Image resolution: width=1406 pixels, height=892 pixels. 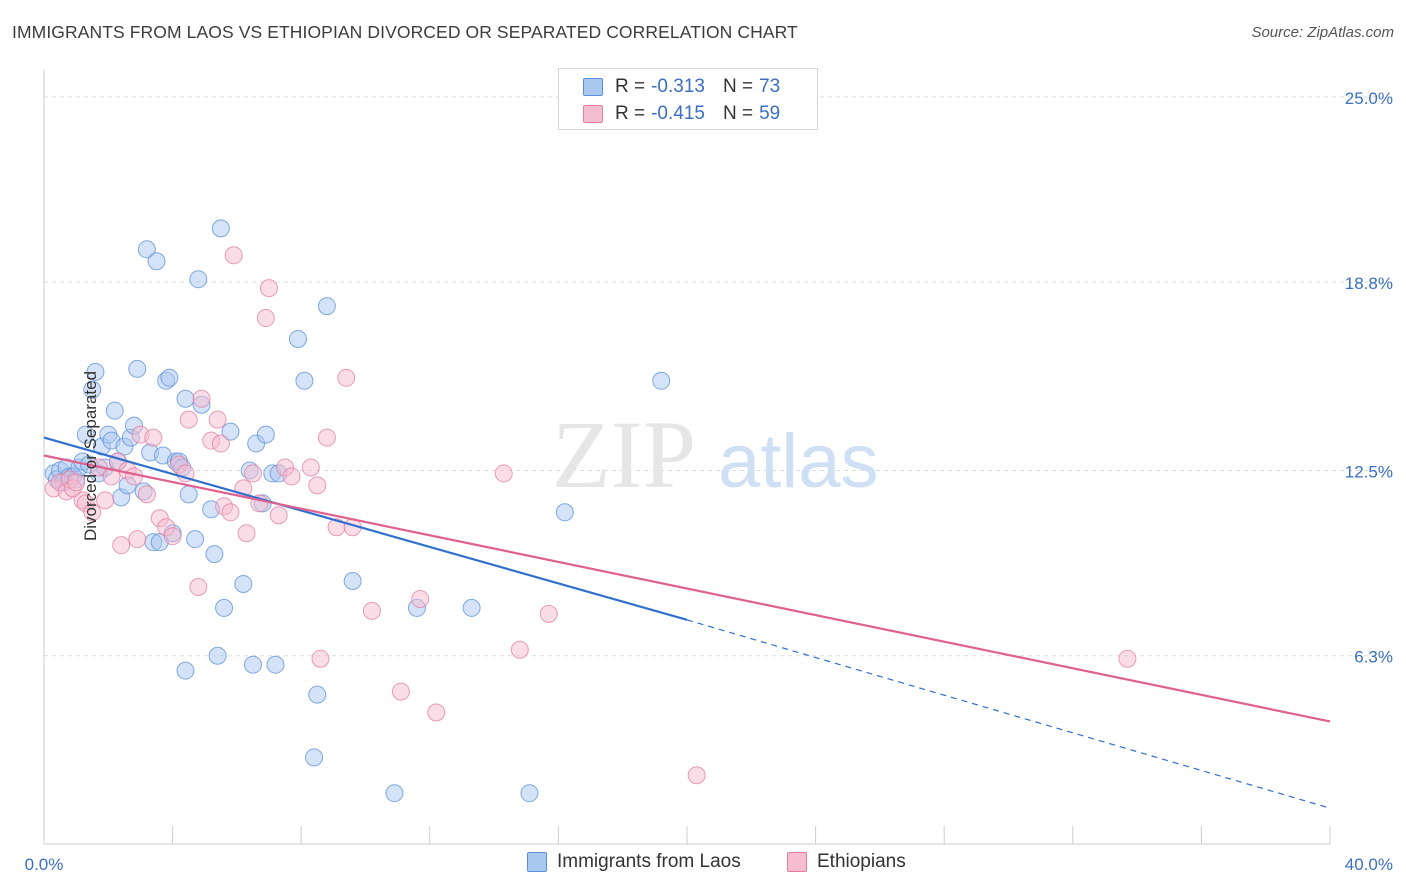 I want to click on legend-r-value-laos: -0.313, so click(x=678, y=86).